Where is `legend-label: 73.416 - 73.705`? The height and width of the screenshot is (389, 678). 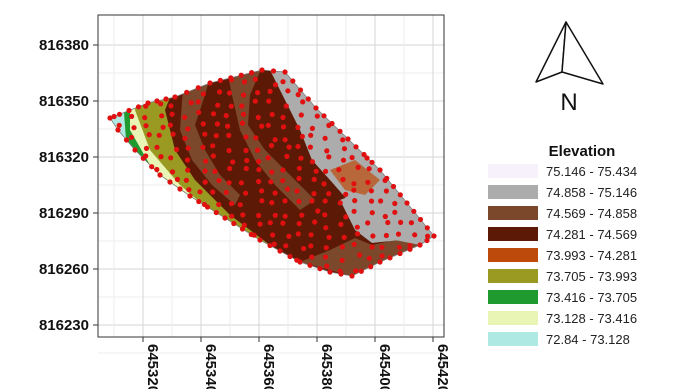 legend-label: 73.416 - 73.705 is located at coordinates (591, 297).